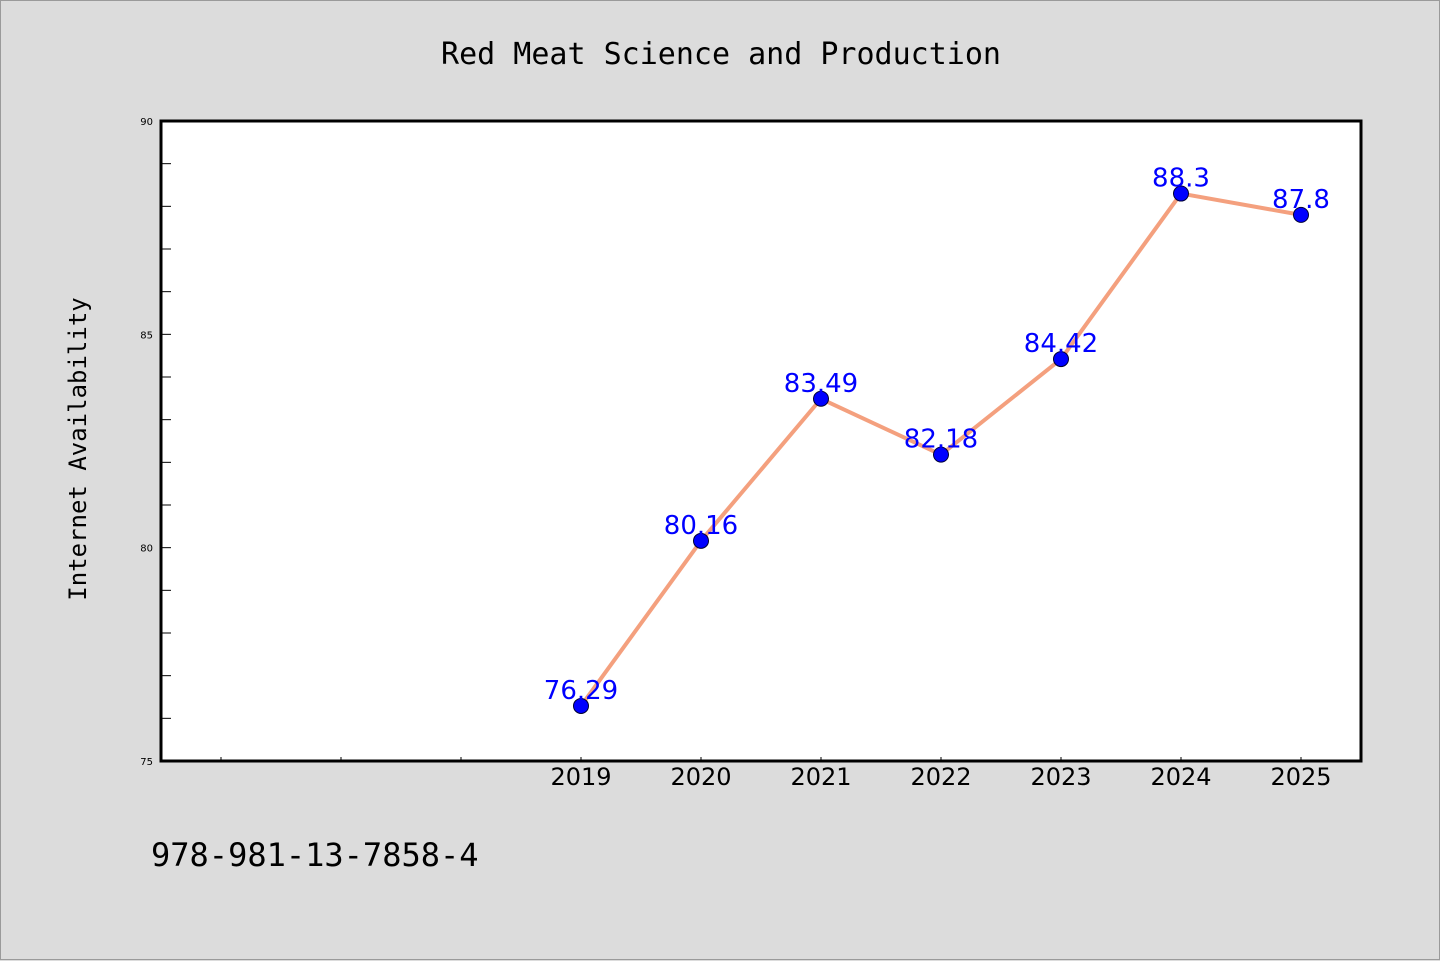  Describe the element at coordinates (146, 122) in the screenshot. I see `y-tick-label: 90` at that location.